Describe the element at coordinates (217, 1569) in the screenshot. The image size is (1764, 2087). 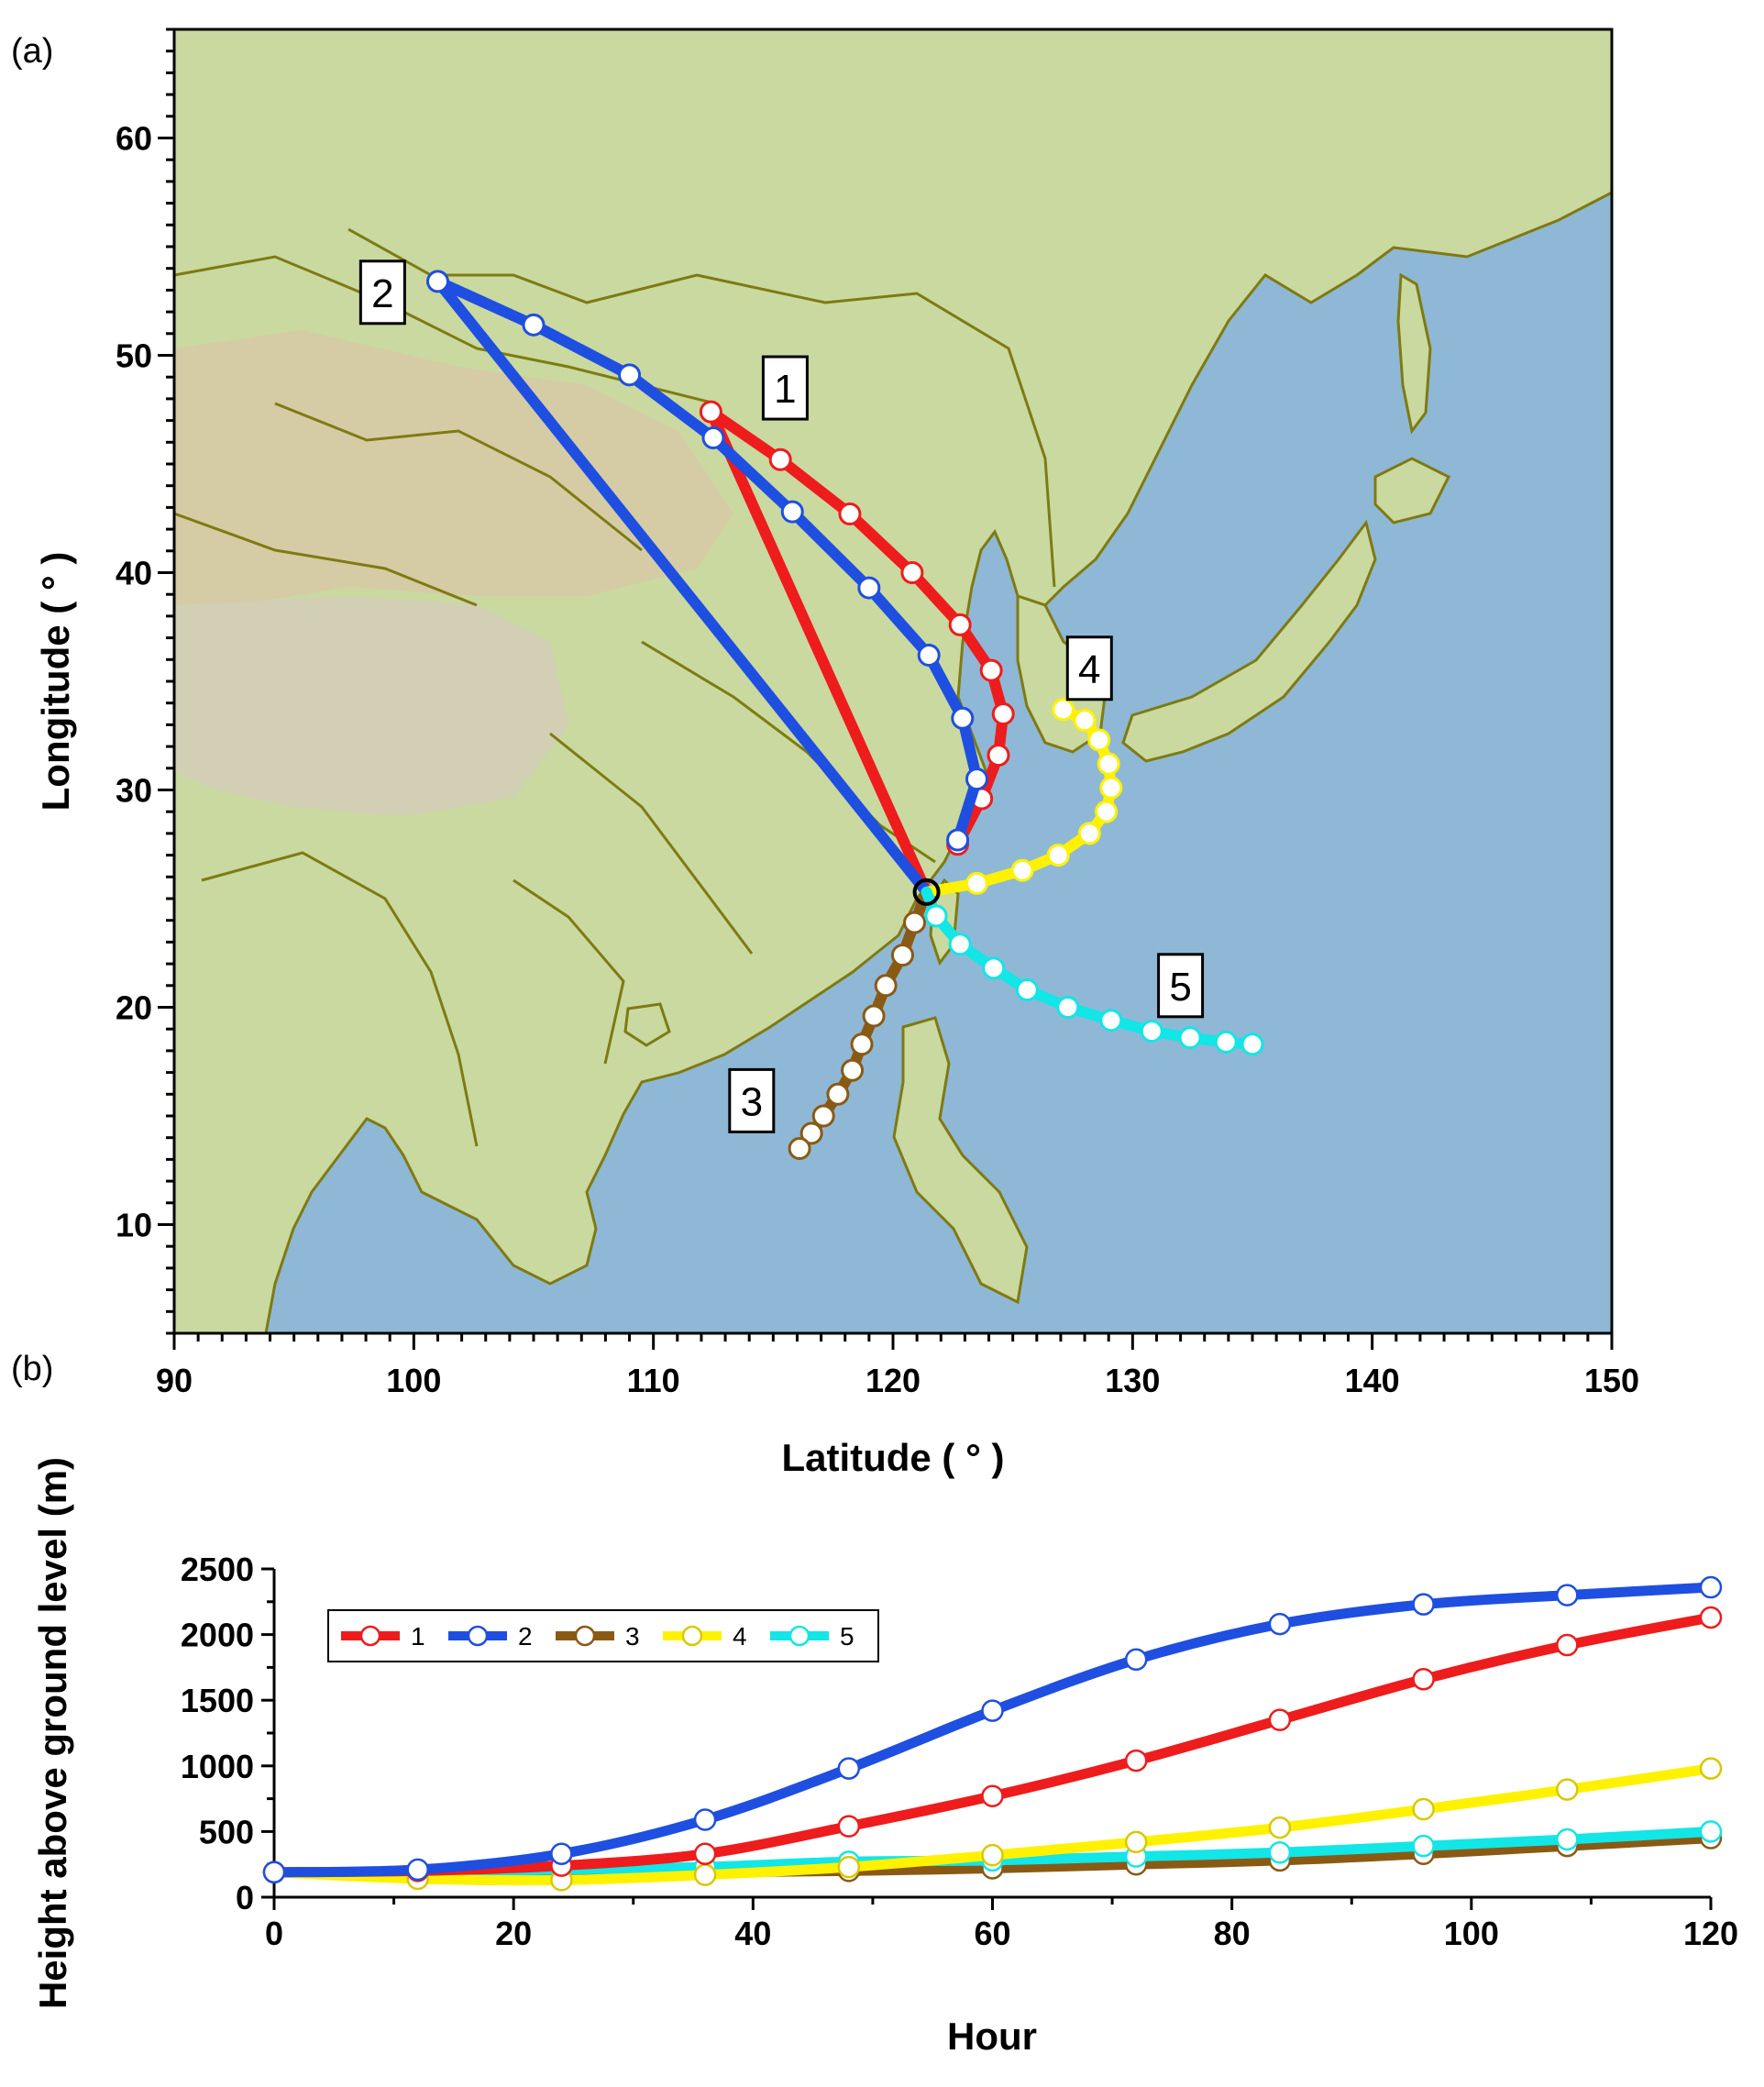
I see `height-y-tick-label: 2500` at that location.